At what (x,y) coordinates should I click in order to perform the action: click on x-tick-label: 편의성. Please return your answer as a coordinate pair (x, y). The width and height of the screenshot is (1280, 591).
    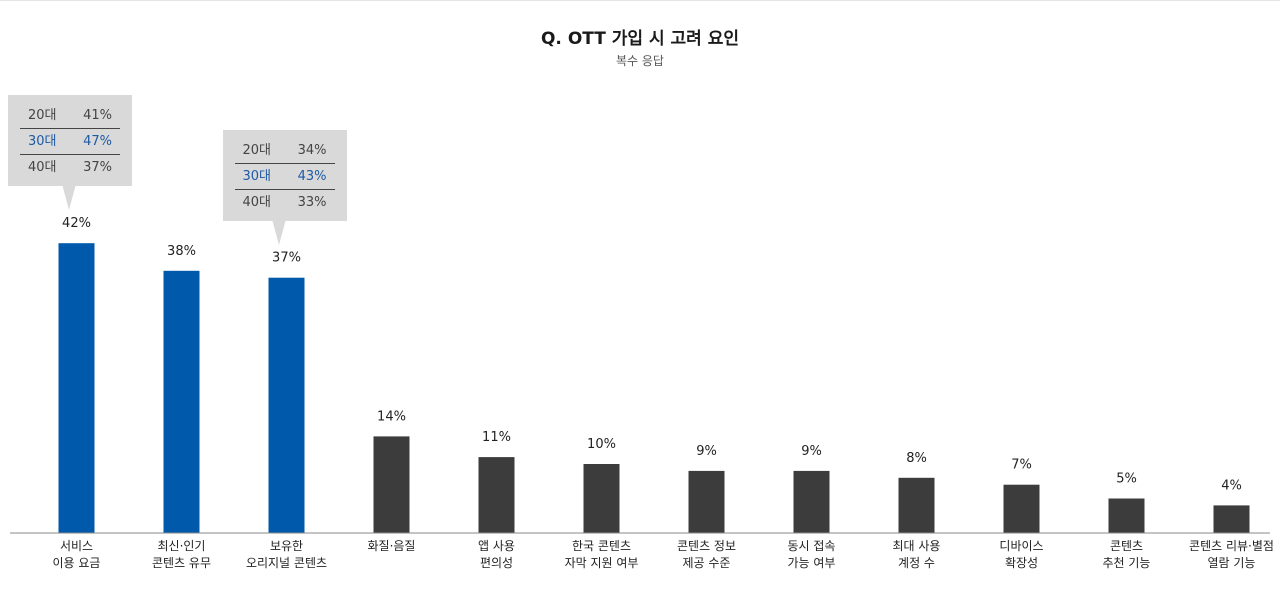
    Looking at the image, I should click on (496, 563).